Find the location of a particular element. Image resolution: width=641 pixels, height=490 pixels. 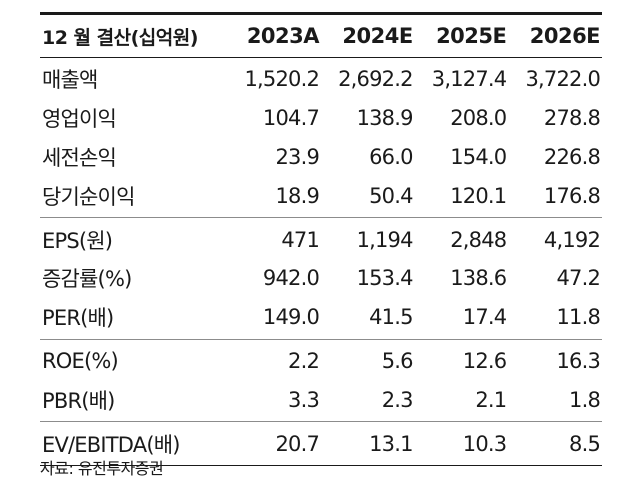

cell-value: 8.5 is located at coordinates (585, 443).